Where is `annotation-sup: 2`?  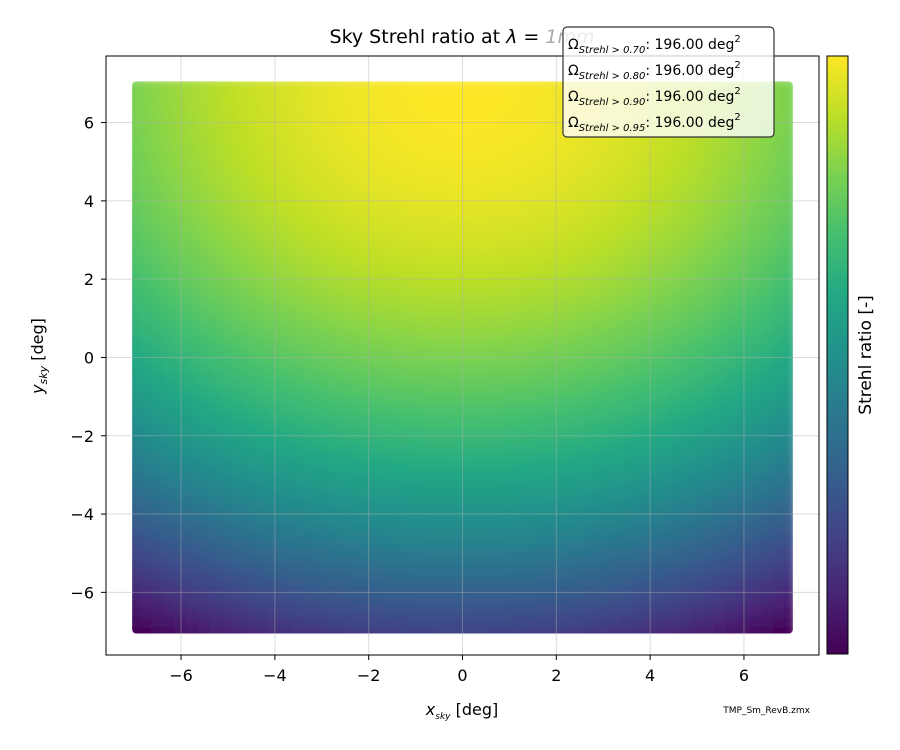 annotation-sup: 2 is located at coordinates (737, 65).